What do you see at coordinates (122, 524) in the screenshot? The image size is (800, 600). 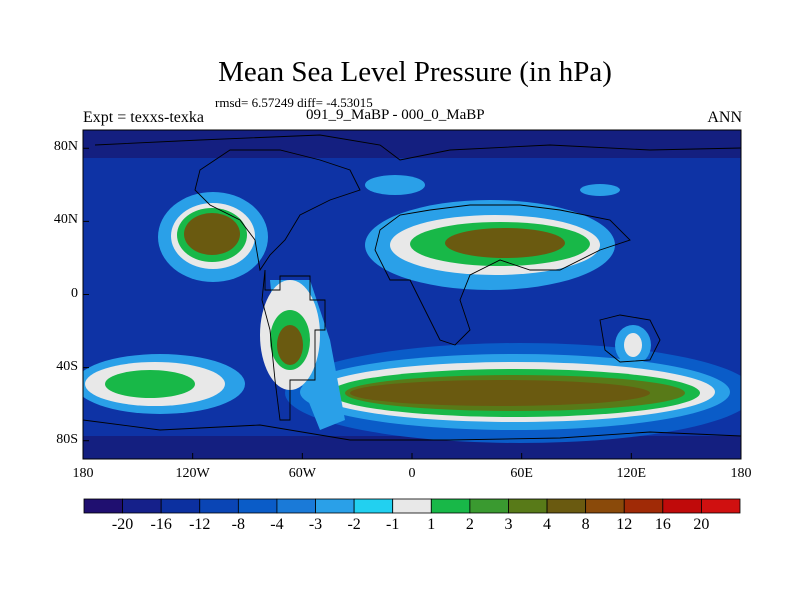 I see `colorbar-label: -20` at bounding box center [122, 524].